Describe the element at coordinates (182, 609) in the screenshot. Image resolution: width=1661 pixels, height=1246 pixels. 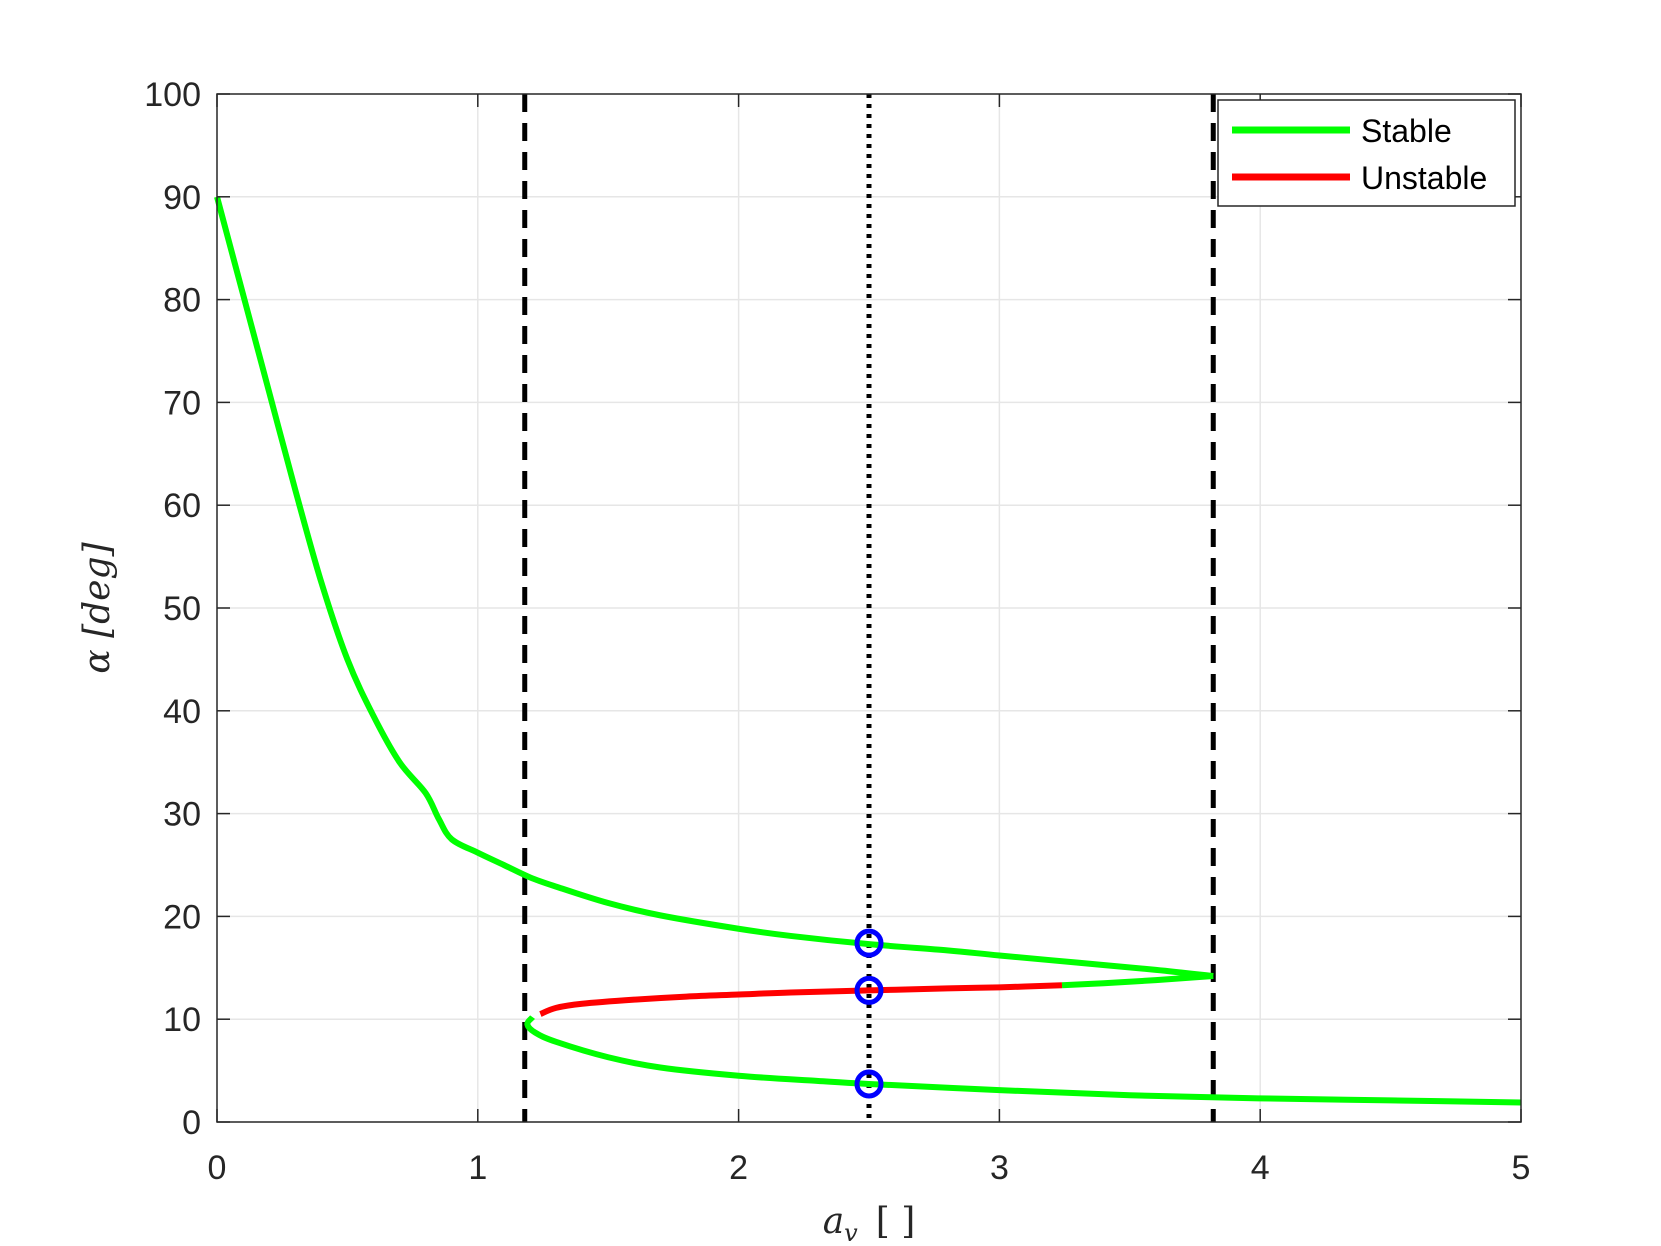
I see `y-tick-label: 50` at that location.